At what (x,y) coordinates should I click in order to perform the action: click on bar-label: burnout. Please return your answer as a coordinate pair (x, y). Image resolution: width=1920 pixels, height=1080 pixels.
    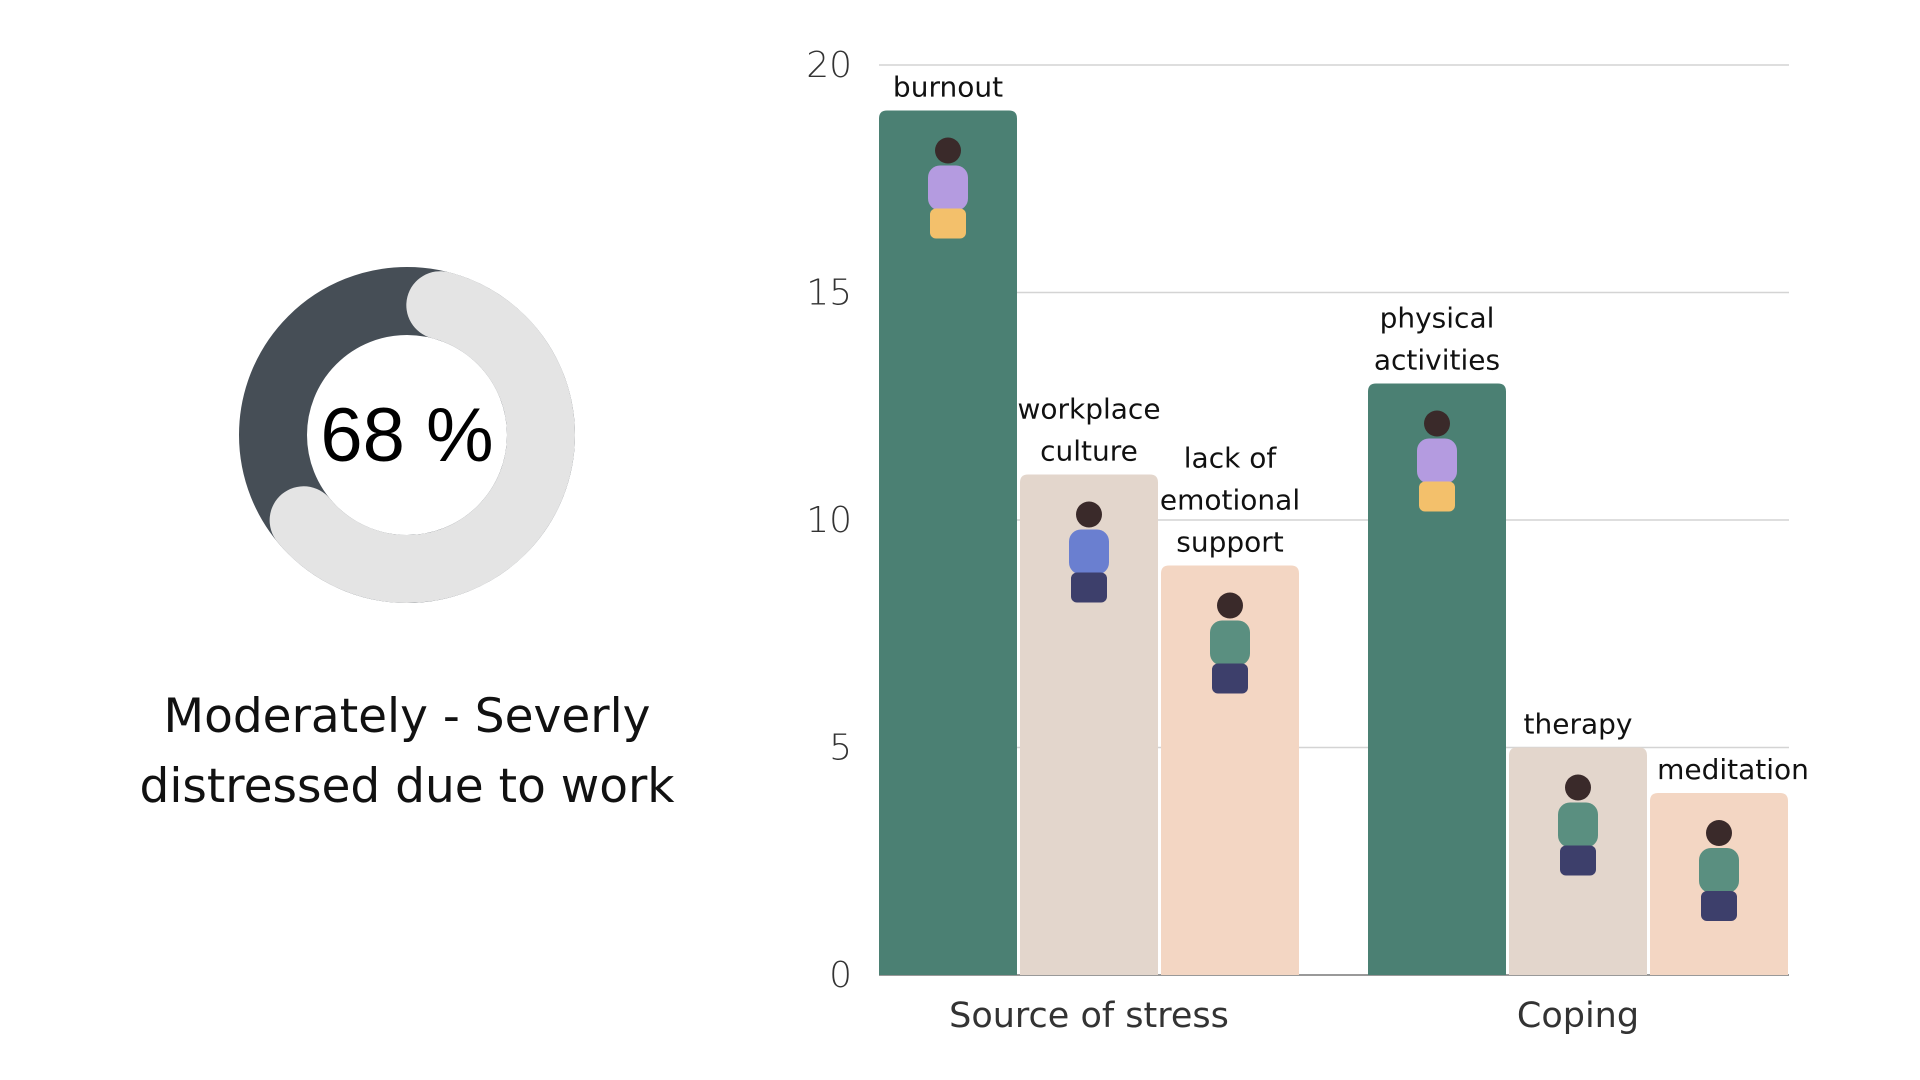
    Looking at the image, I should click on (948, 87).